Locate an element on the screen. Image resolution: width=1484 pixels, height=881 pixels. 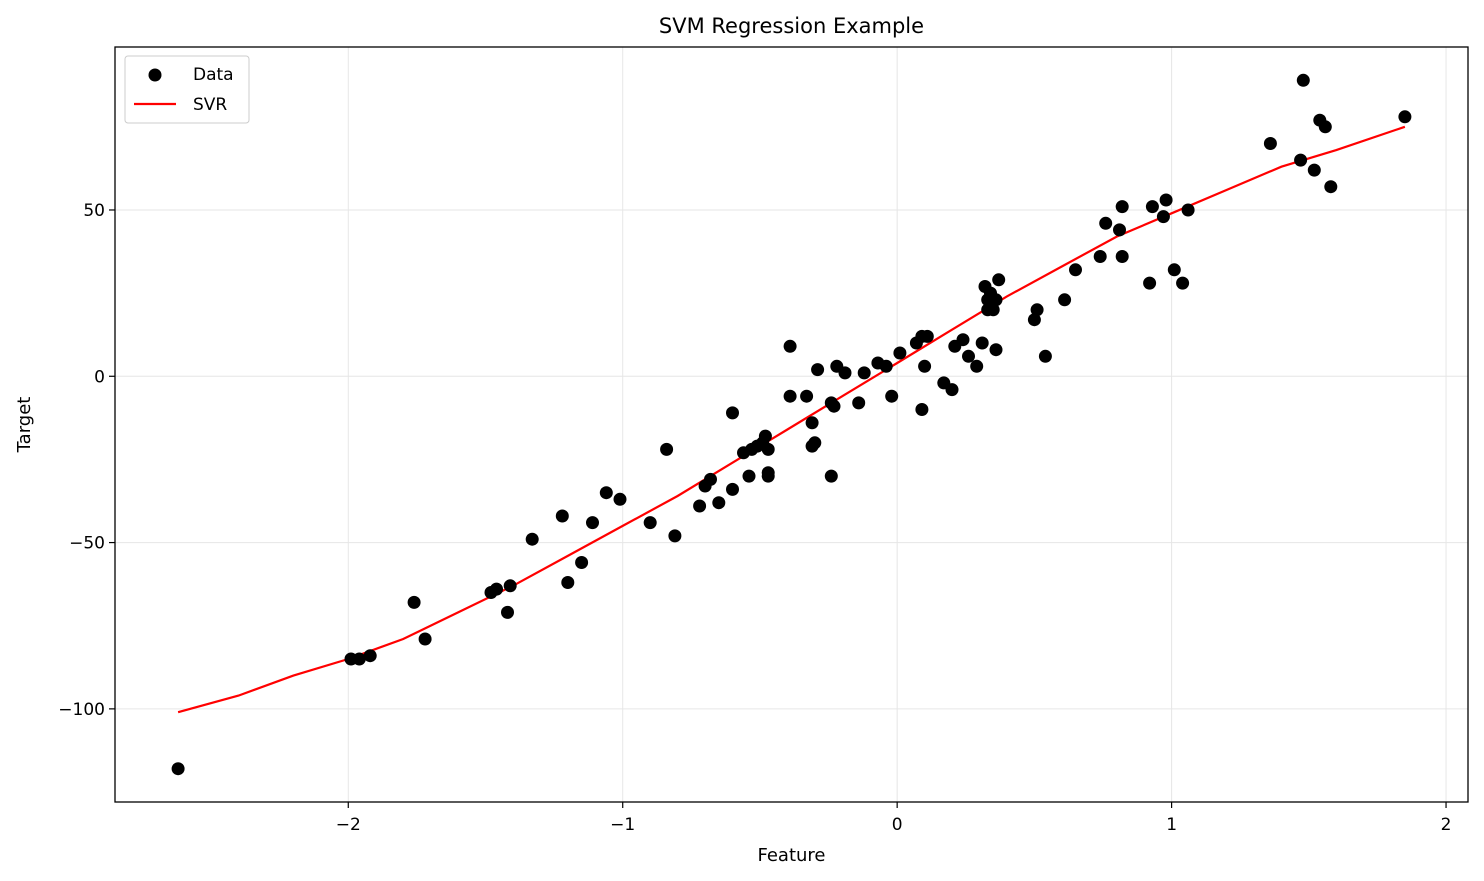
x-tick-label: −1 is located at coordinates (622, 825).